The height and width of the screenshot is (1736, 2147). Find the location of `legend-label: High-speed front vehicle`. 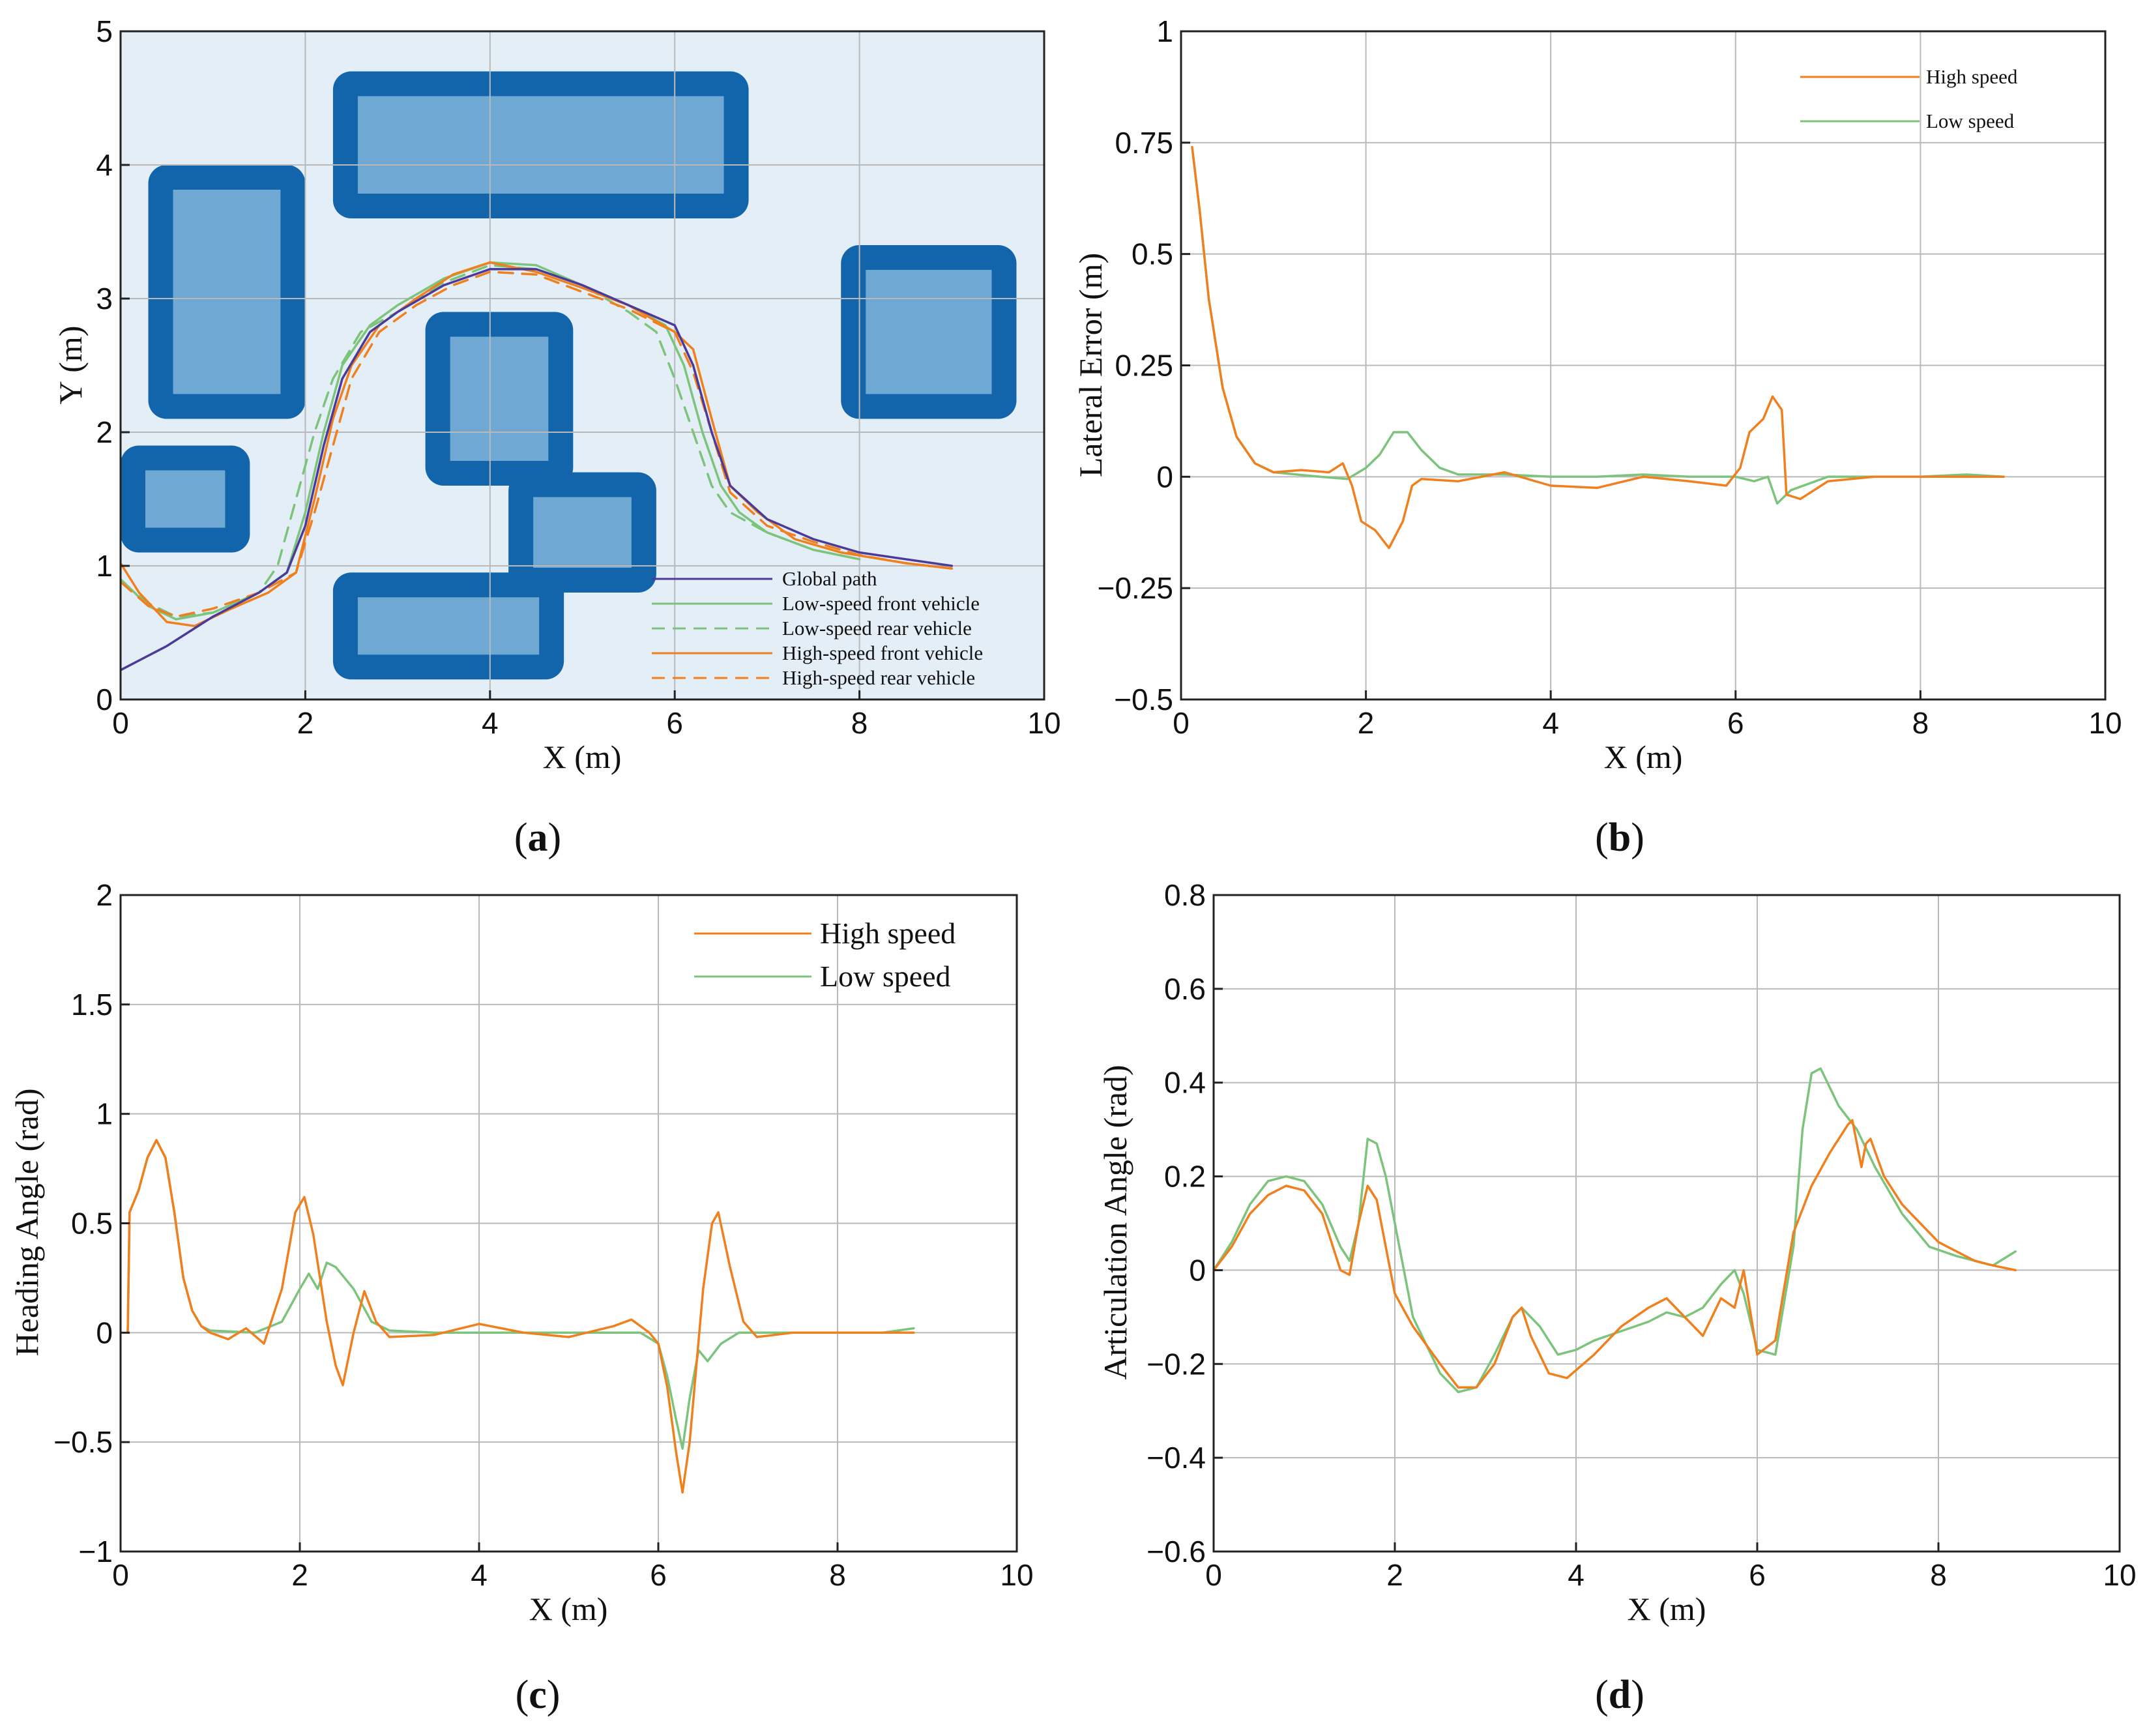

legend-label: High-speed front vehicle is located at coordinates (882, 652).